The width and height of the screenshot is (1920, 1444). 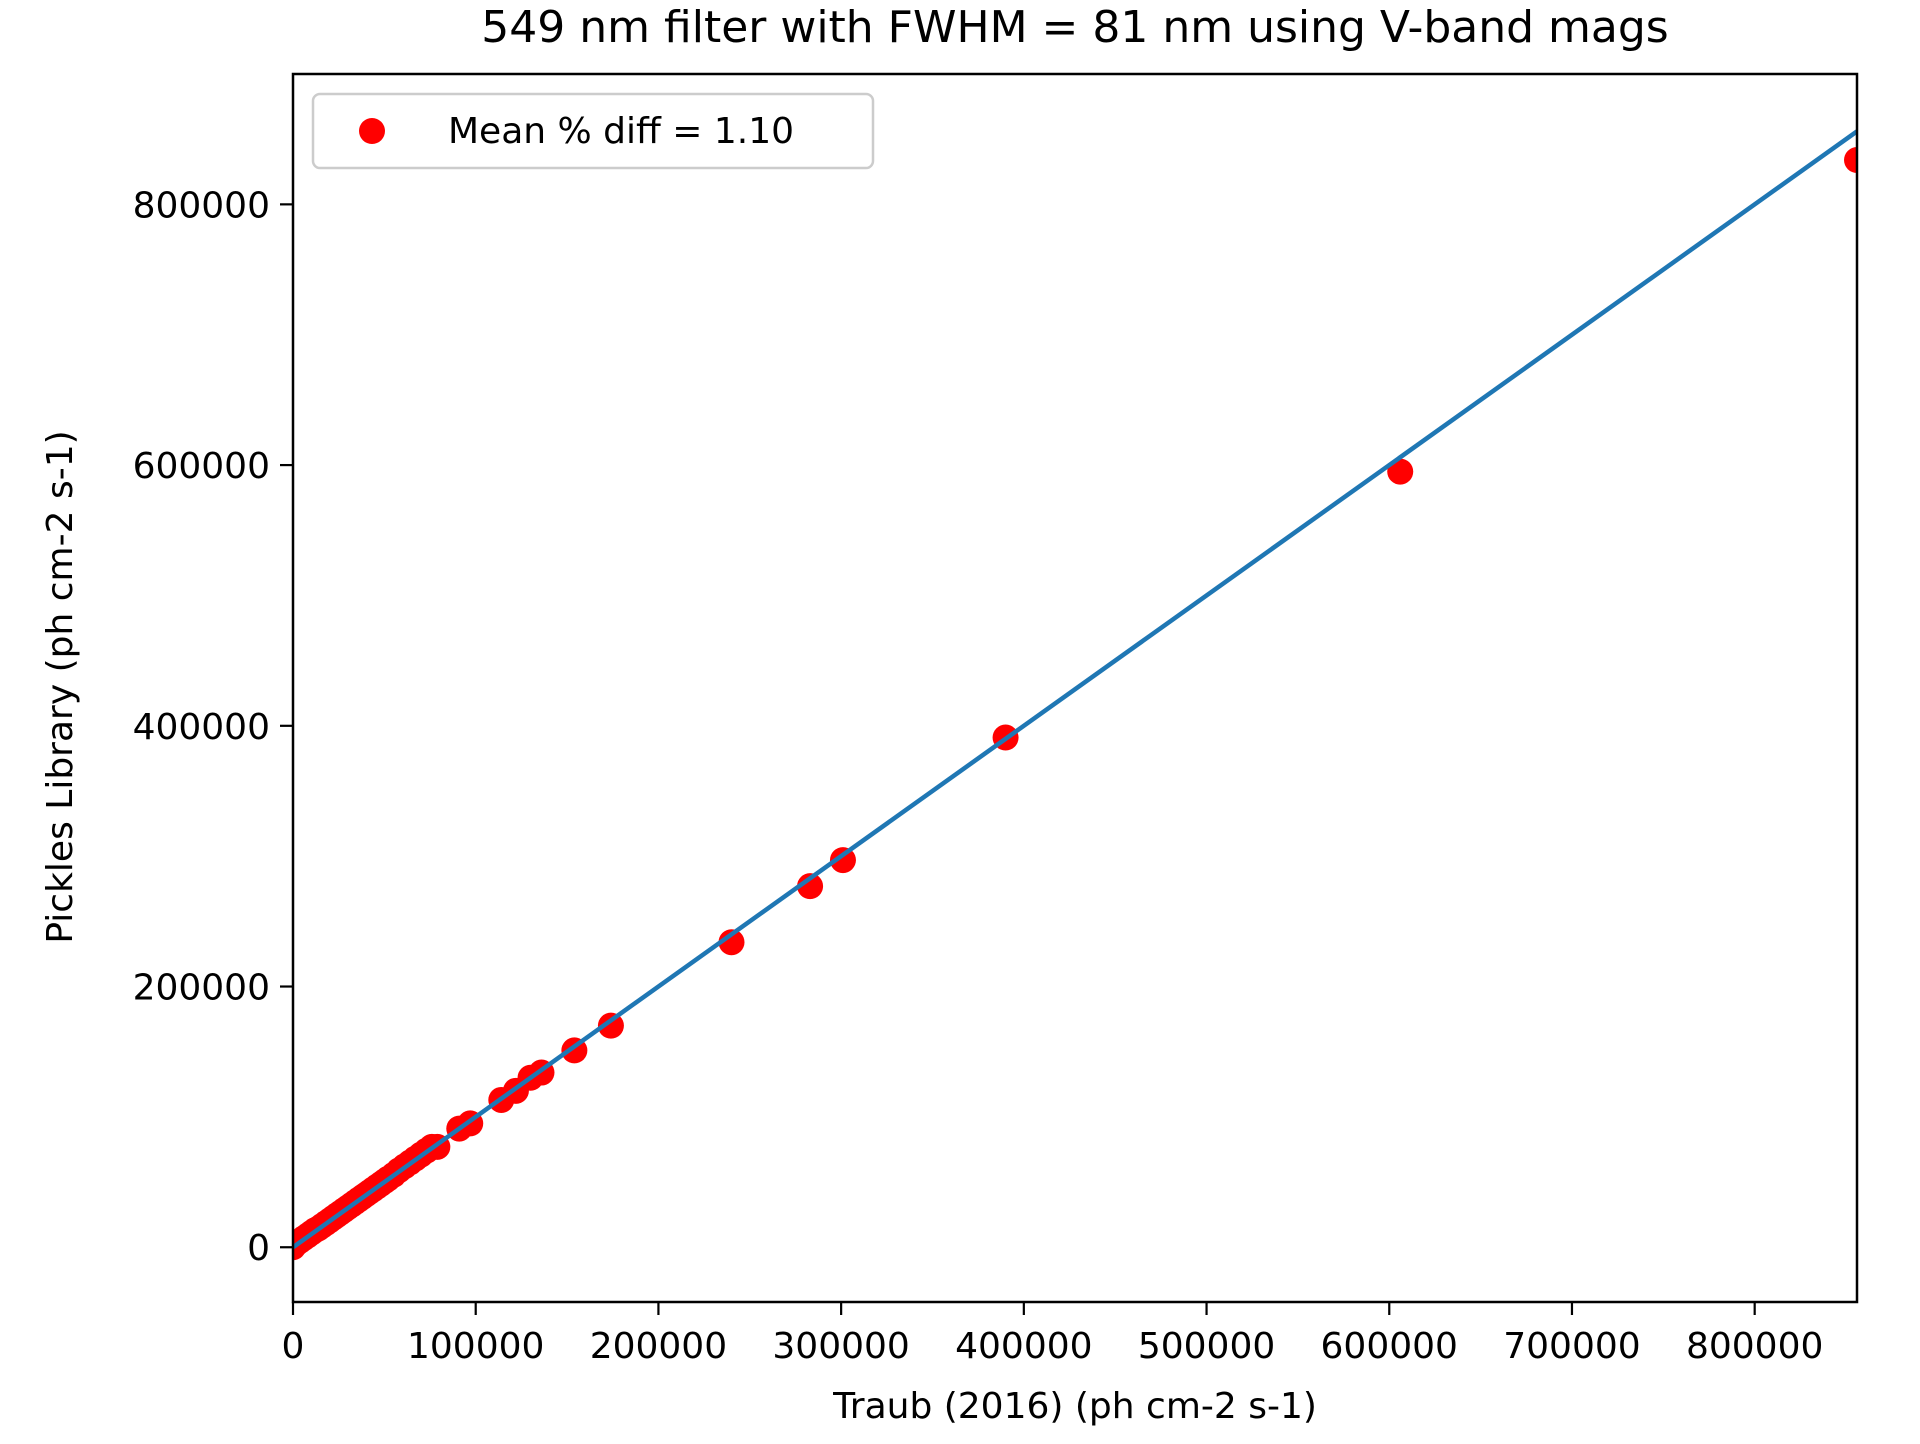 I want to click on y-tick-label: 0, so click(x=258, y=1248).